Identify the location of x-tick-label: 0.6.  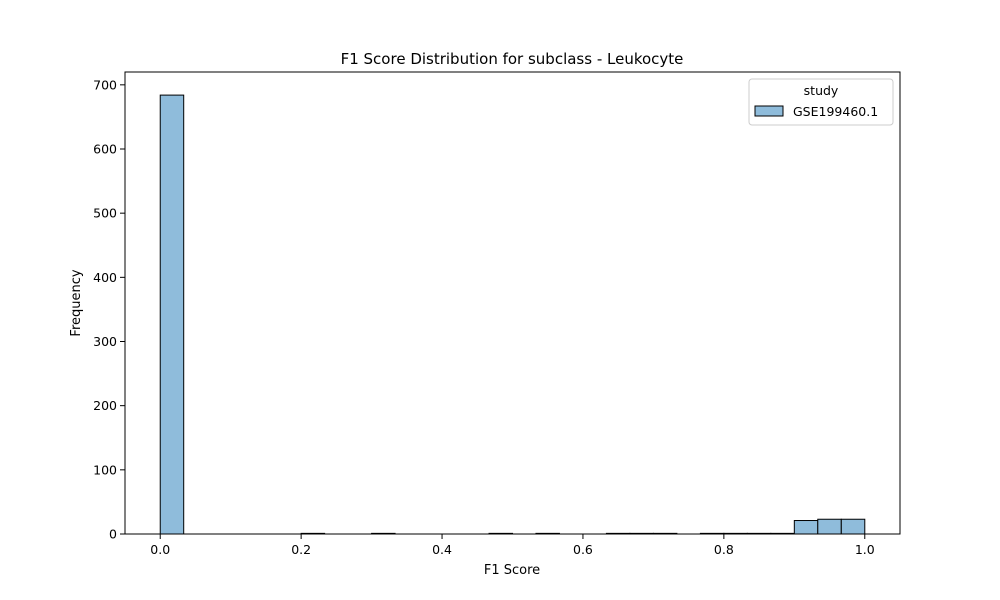
(583, 549).